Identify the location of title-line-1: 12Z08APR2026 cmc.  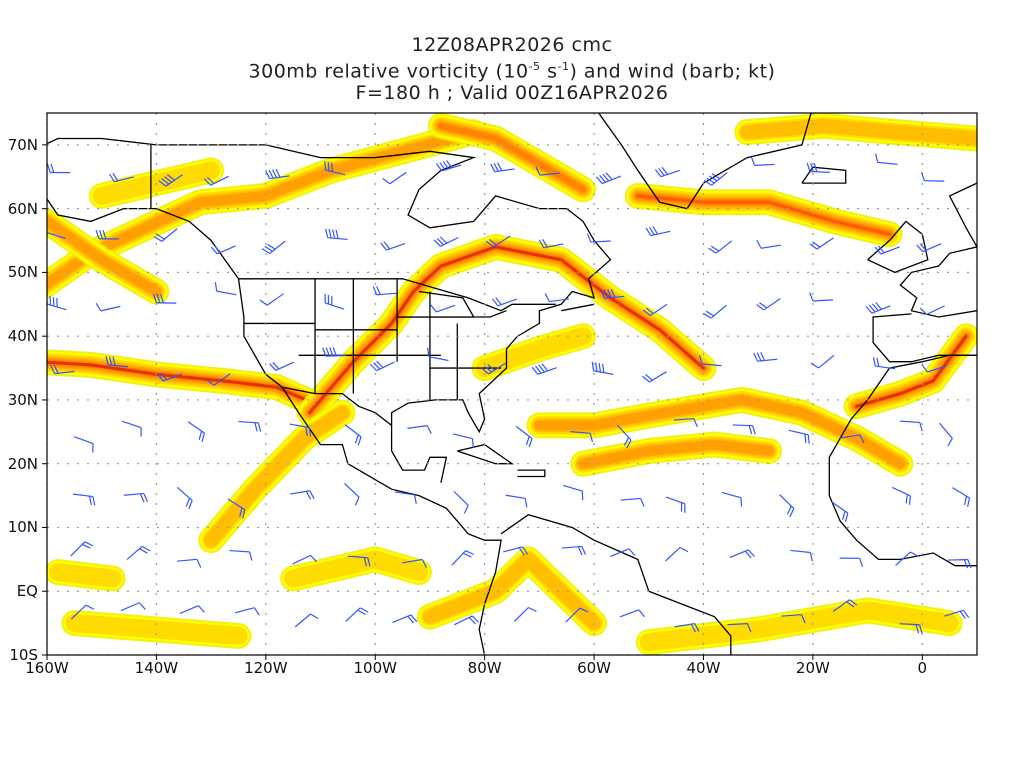
(512, 45).